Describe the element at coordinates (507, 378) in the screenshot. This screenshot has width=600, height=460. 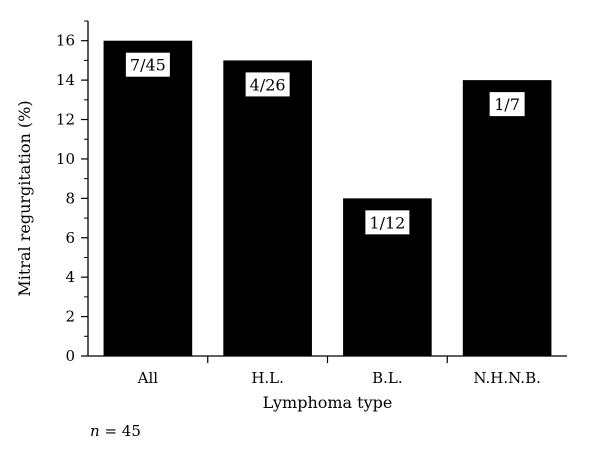
I see `x-tick-label: N.H.N.B.` at that location.